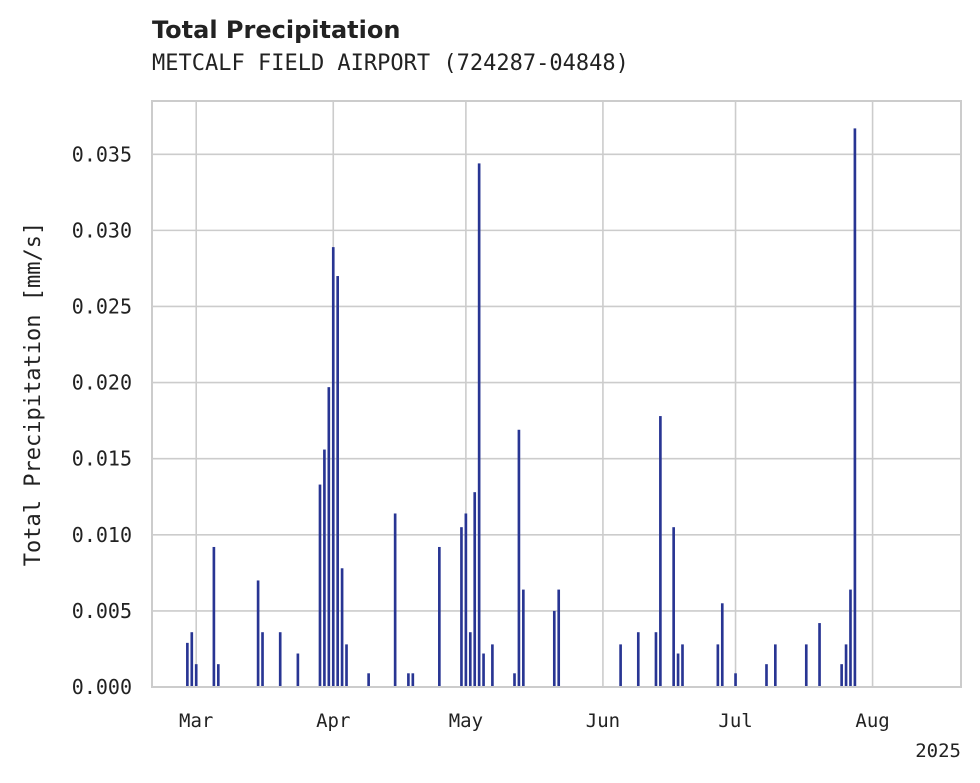  I want to click on x-tick-label: May, so click(466, 721).